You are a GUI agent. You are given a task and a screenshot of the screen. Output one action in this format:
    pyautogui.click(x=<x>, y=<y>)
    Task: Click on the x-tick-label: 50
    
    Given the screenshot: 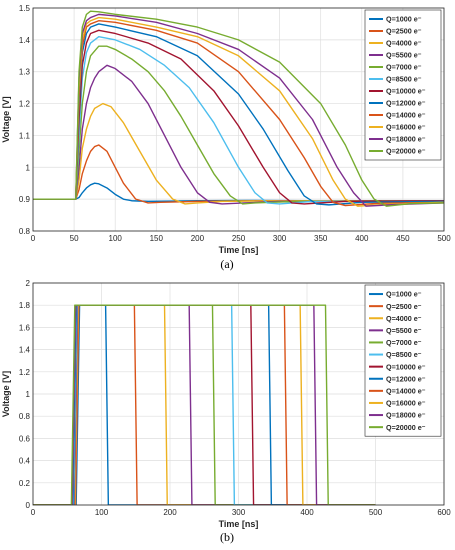 What is the action you would take?
    pyautogui.click(x=74, y=238)
    